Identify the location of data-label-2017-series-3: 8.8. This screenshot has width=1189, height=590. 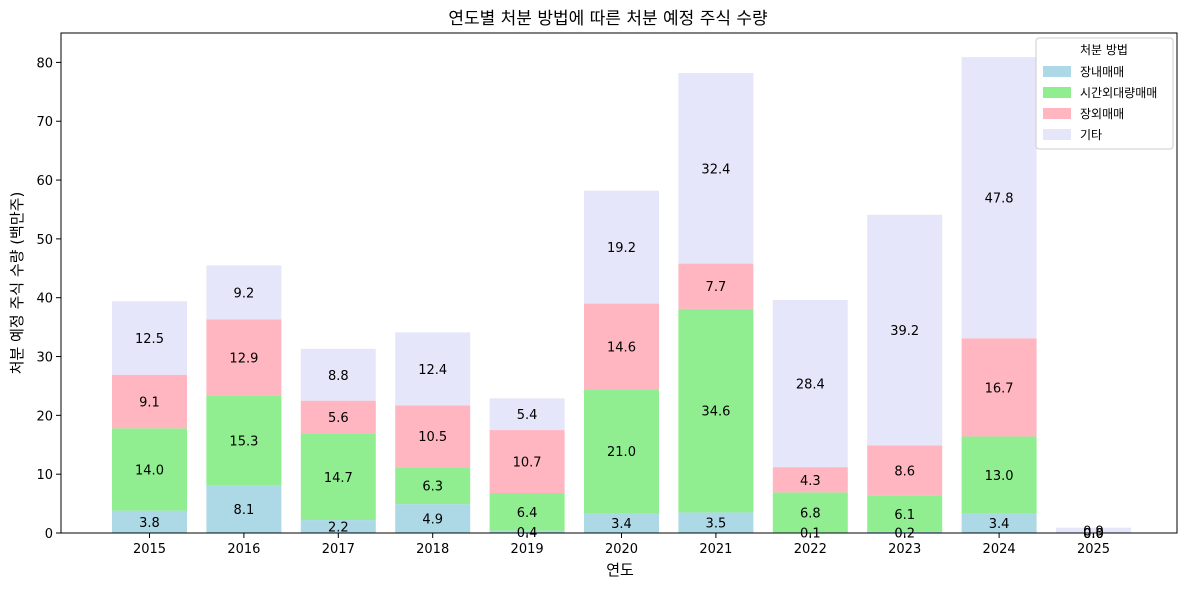
(338, 376).